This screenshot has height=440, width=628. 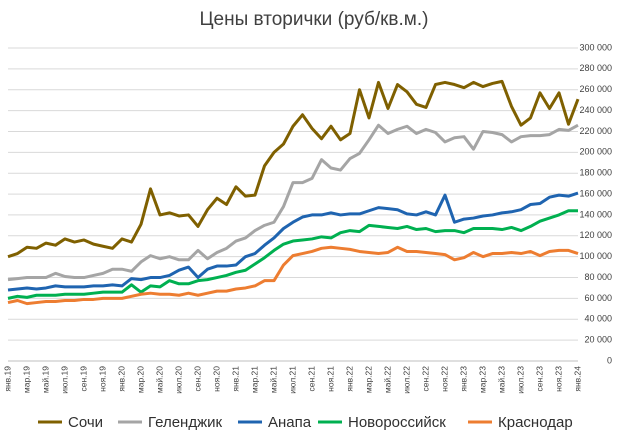 What do you see at coordinates (558, 379) in the screenshot?
I see `x-tick-label: ноя.23` at bounding box center [558, 379].